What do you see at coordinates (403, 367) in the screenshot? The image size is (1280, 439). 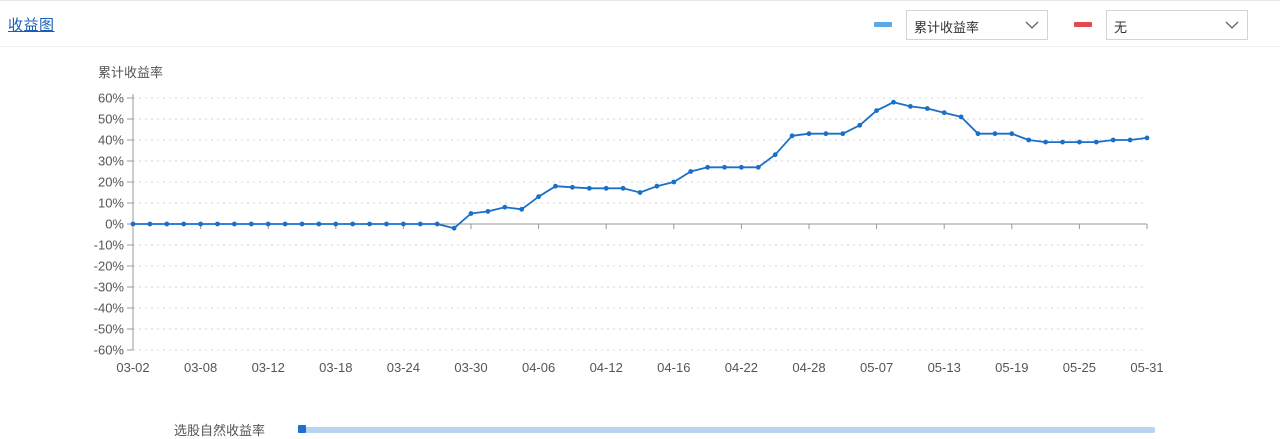 I see `x-tick-label: 03-24` at bounding box center [403, 367].